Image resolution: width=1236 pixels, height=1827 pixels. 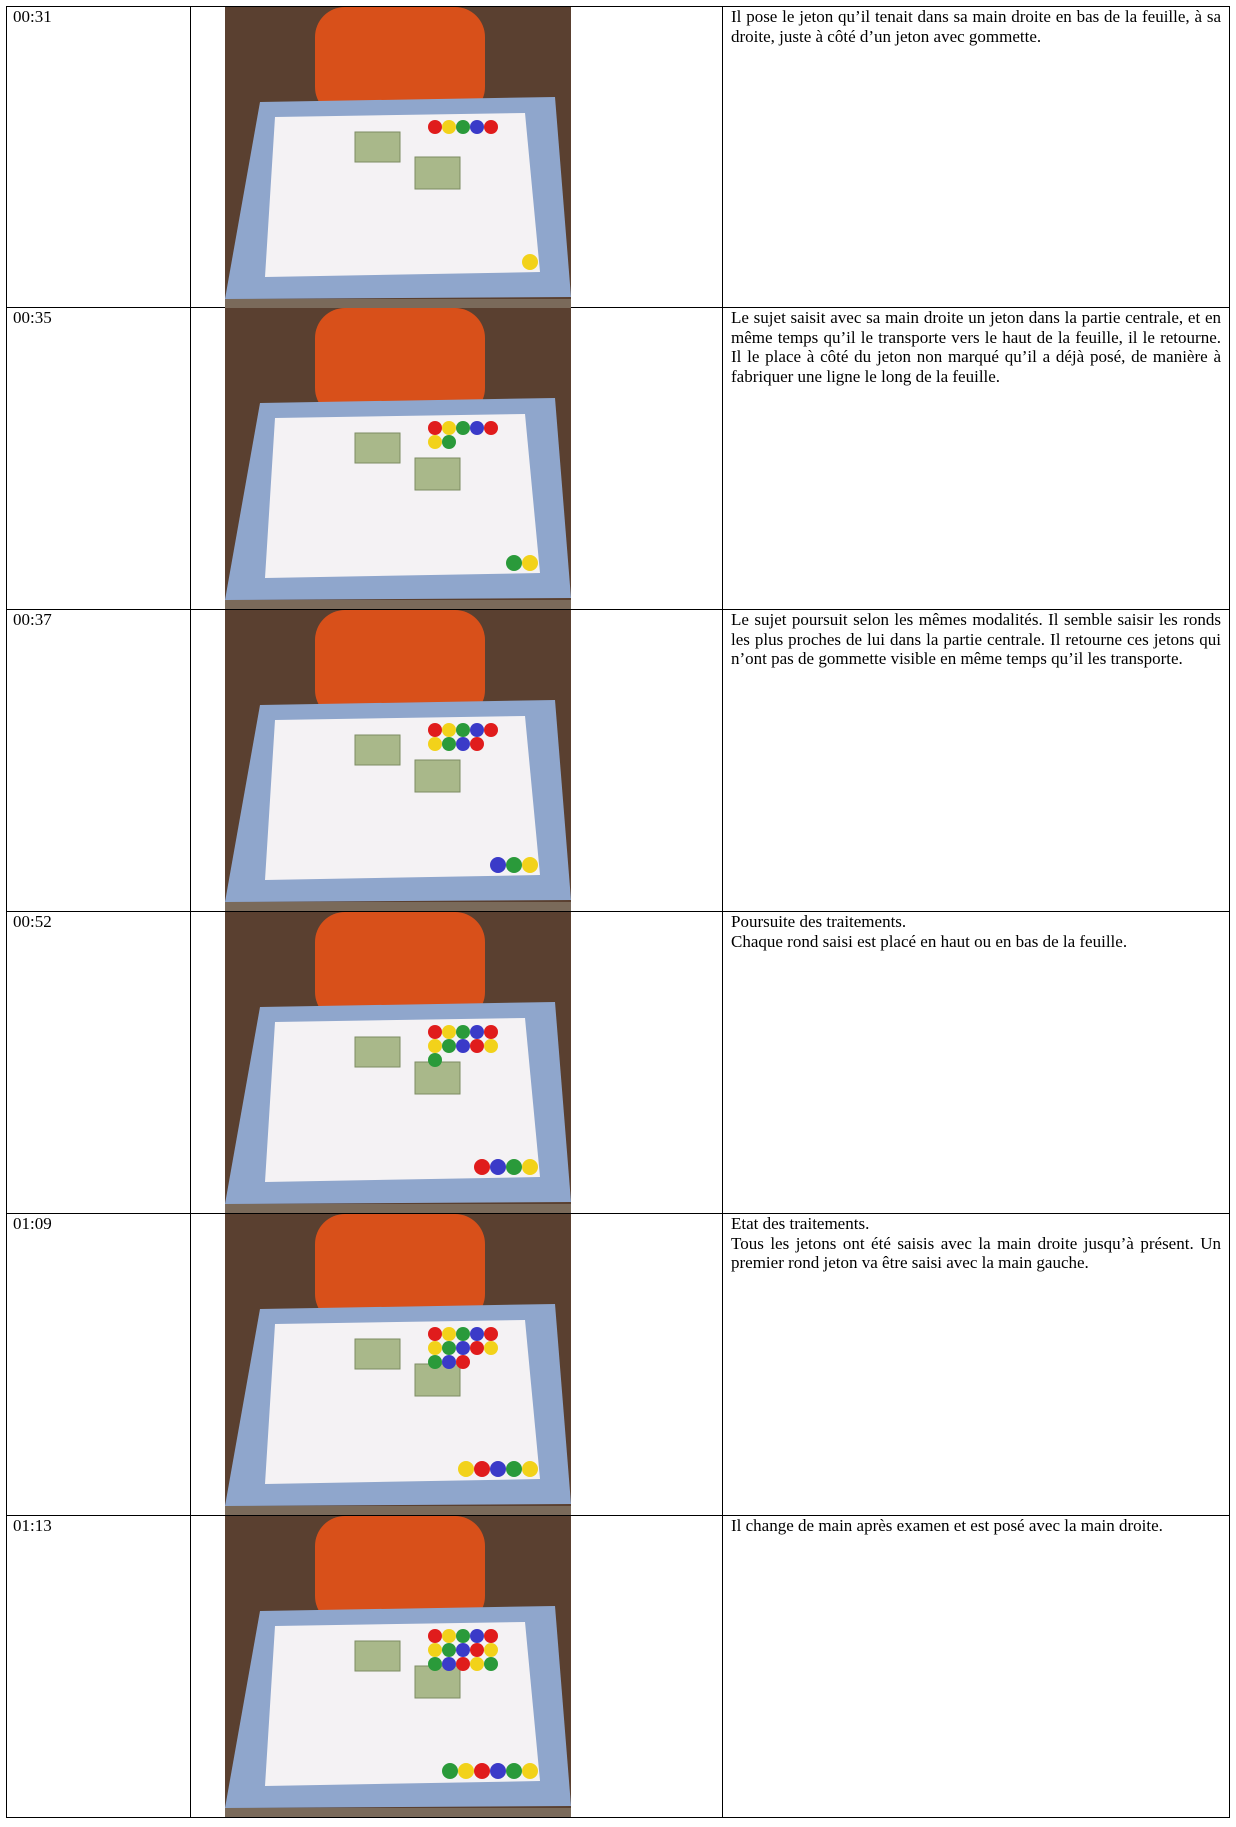 What do you see at coordinates (98, 760) in the screenshot?
I see `timestamp: 00:37` at bounding box center [98, 760].